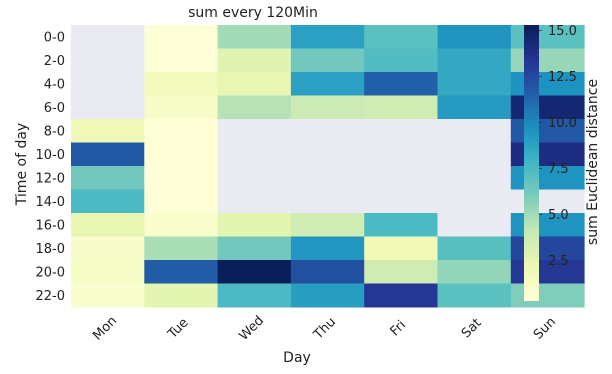 The height and width of the screenshot is (374, 612). I want to click on y-tick-label: 14-0, so click(50, 202).